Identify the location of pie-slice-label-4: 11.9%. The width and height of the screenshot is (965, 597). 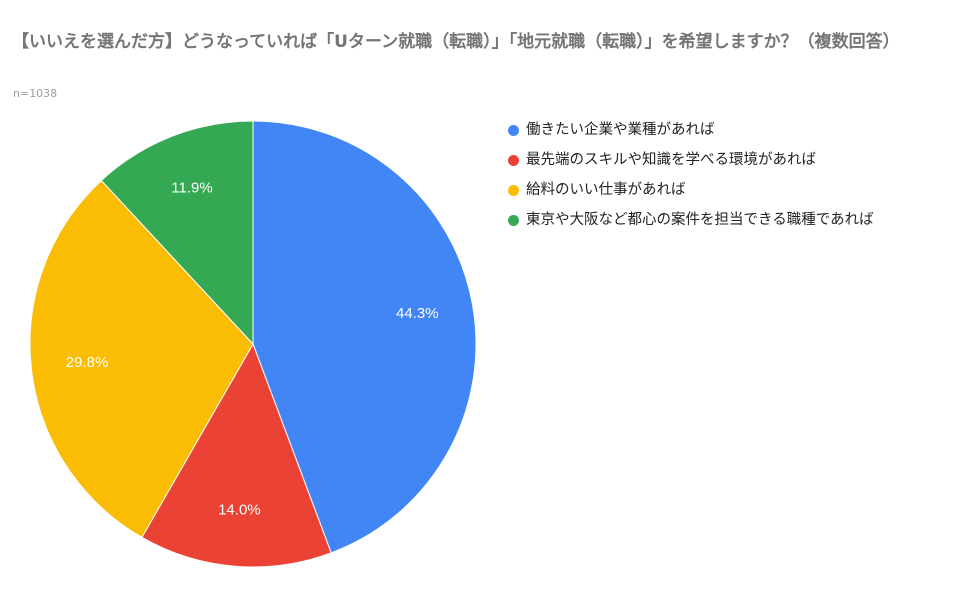
(191, 188).